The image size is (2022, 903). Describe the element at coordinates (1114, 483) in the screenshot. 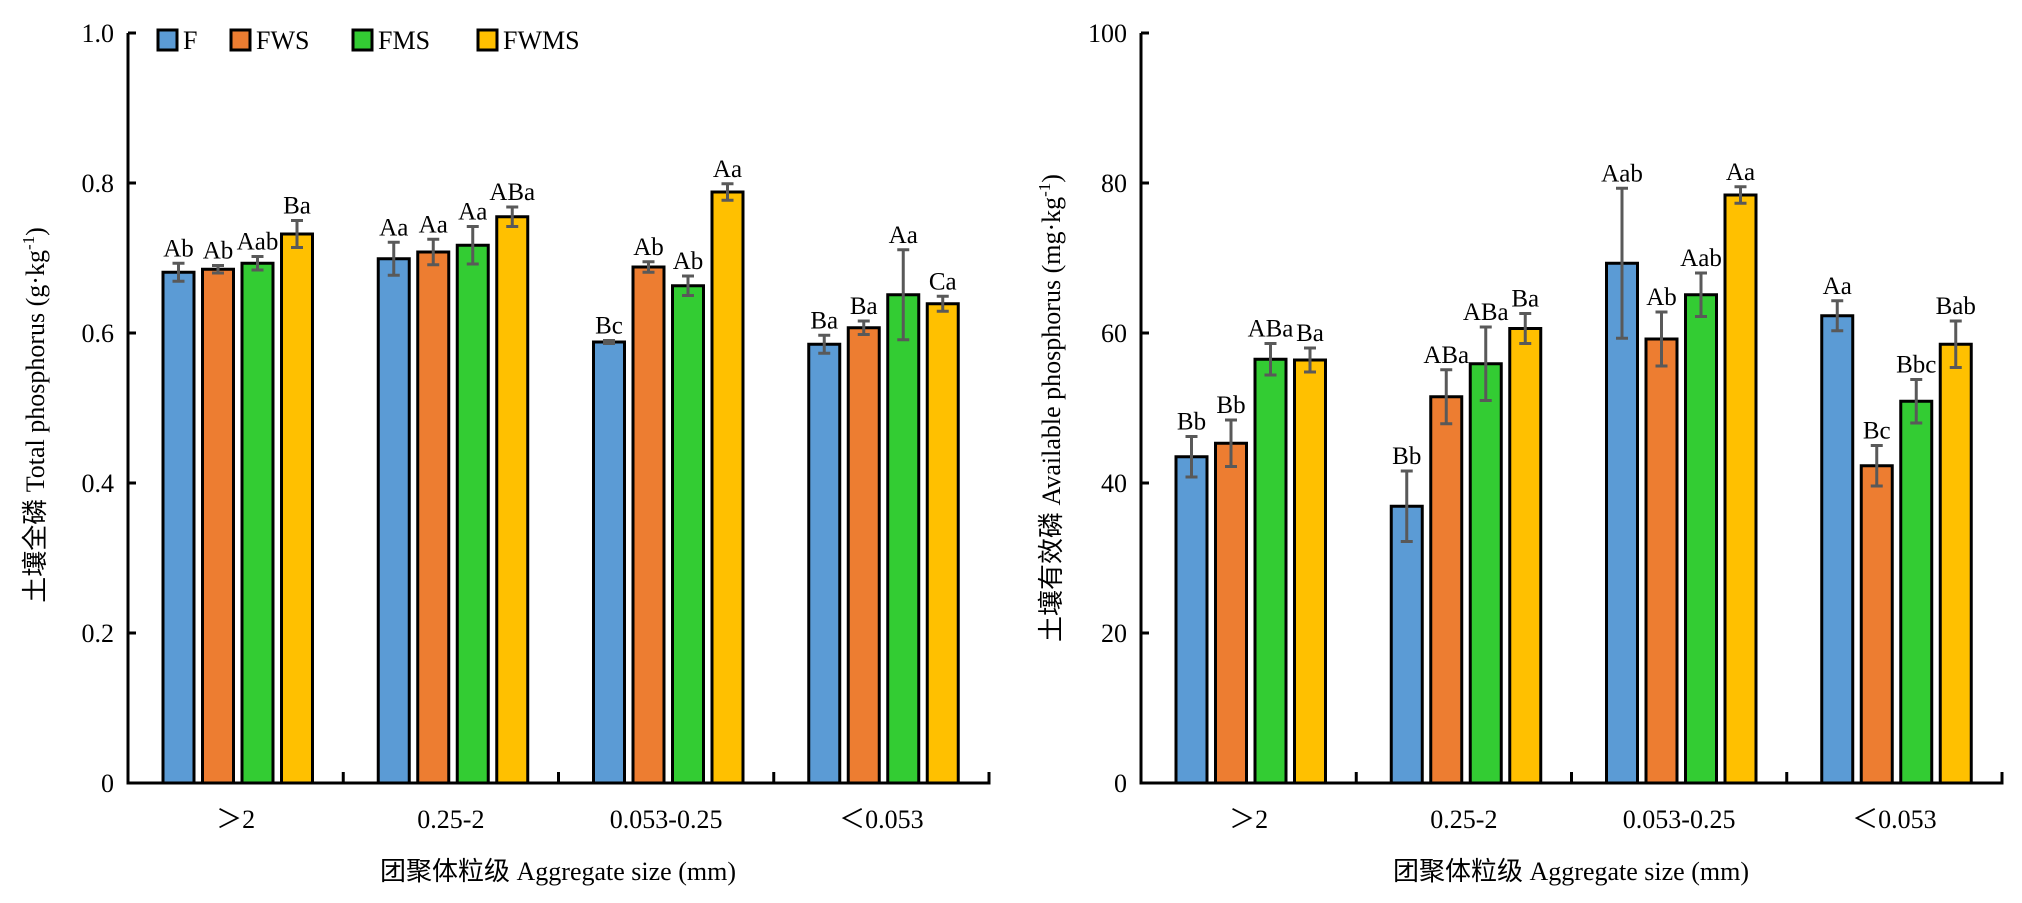

I see `y-tick-label: 40` at that location.